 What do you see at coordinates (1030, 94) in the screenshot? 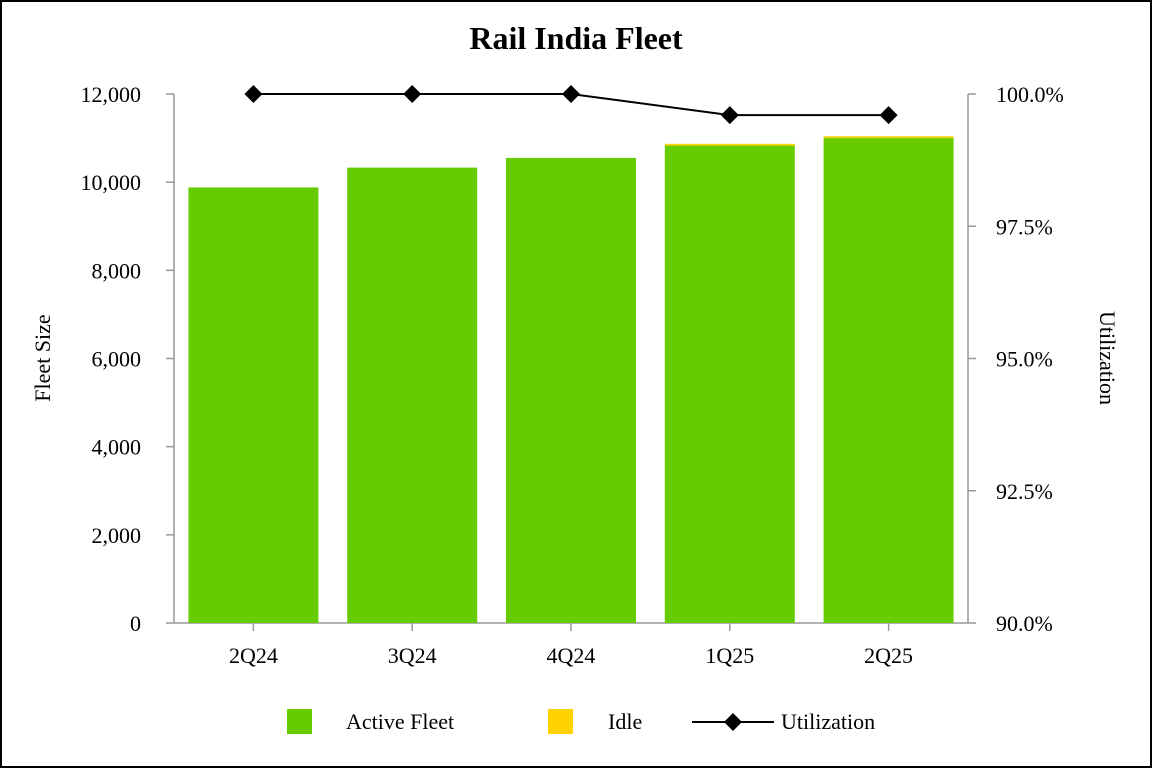
I see `y2-tick-label: 100.0%` at bounding box center [1030, 94].